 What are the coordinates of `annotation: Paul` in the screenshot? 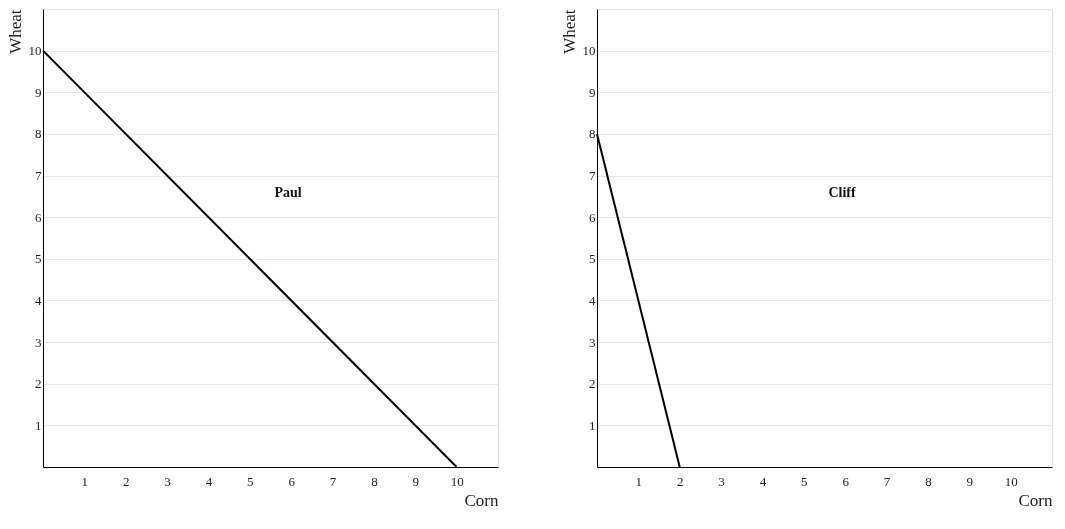 It's located at (288, 192).